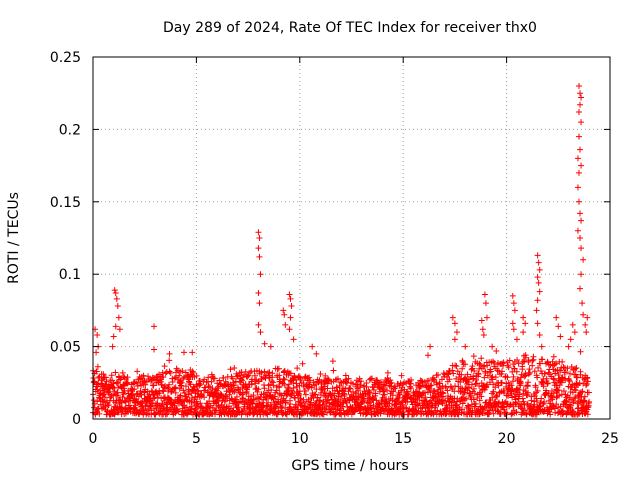  I want to click on x-tick-label: 0, so click(93, 439).